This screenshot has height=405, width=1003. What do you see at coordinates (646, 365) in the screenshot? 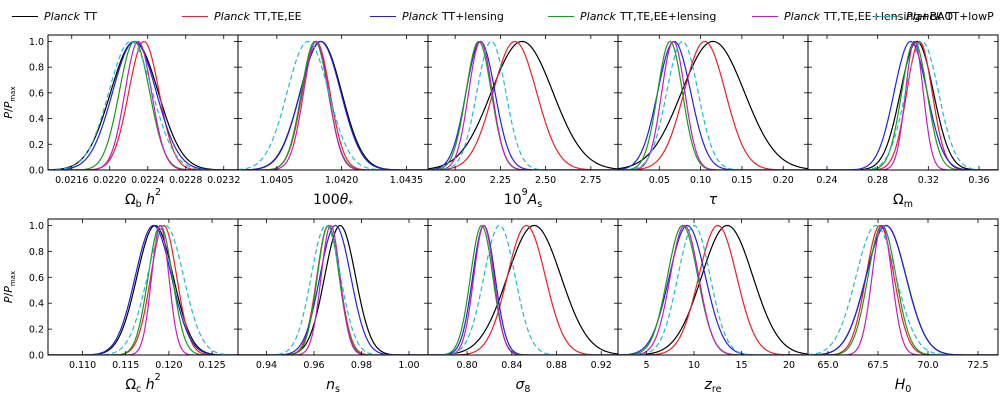
I see `x-tick-label: 5` at bounding box center [646, 365].